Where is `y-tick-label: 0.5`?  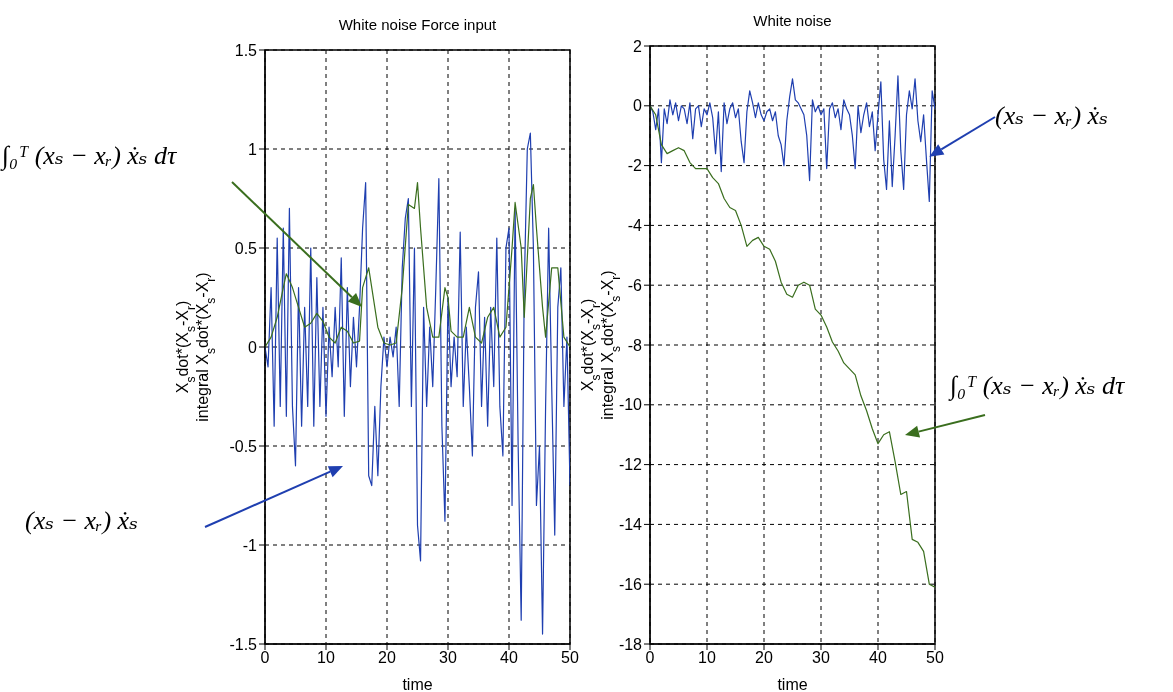
y-tick-label: 0.5 is located at coordinates (246, 248).